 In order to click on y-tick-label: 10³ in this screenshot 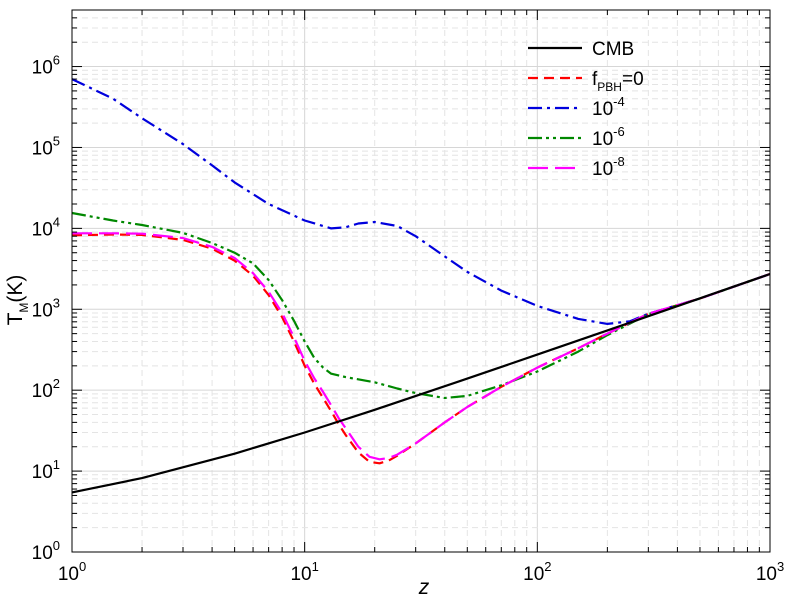, I will do `click(46, 308)`.